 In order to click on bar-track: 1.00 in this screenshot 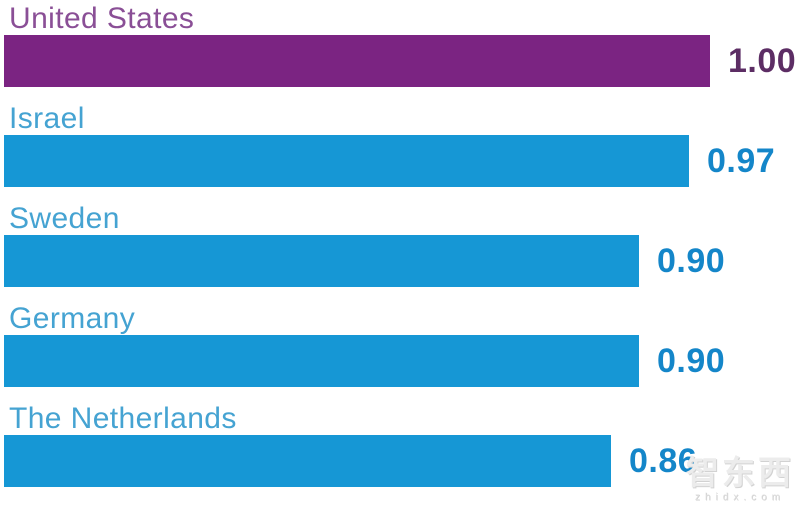, I will do `click(402, 61)`.